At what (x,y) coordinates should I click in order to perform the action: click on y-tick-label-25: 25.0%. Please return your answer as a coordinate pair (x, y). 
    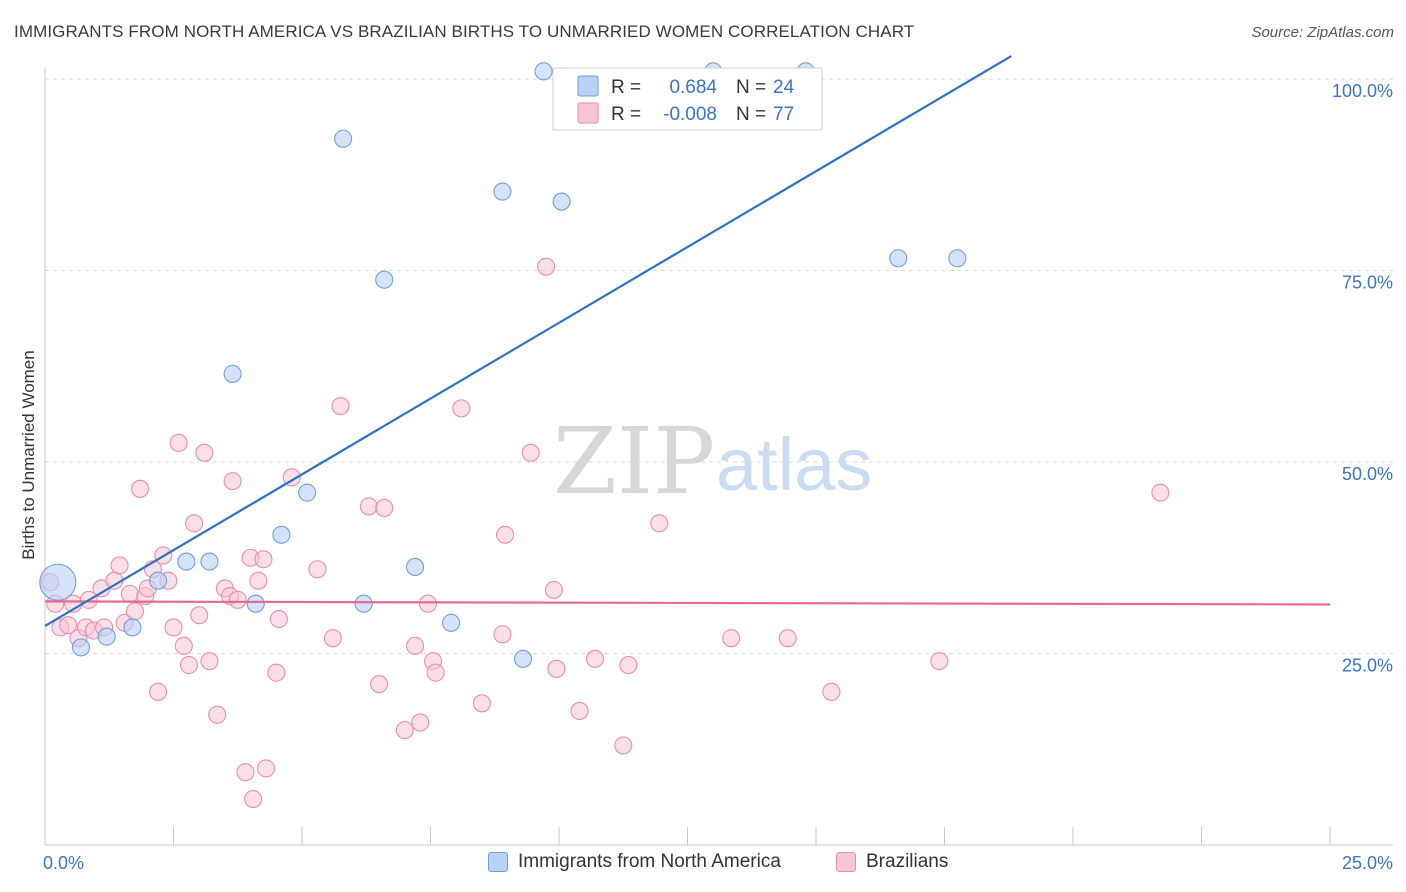
    Looking at the image, I should click on (1367, 666).